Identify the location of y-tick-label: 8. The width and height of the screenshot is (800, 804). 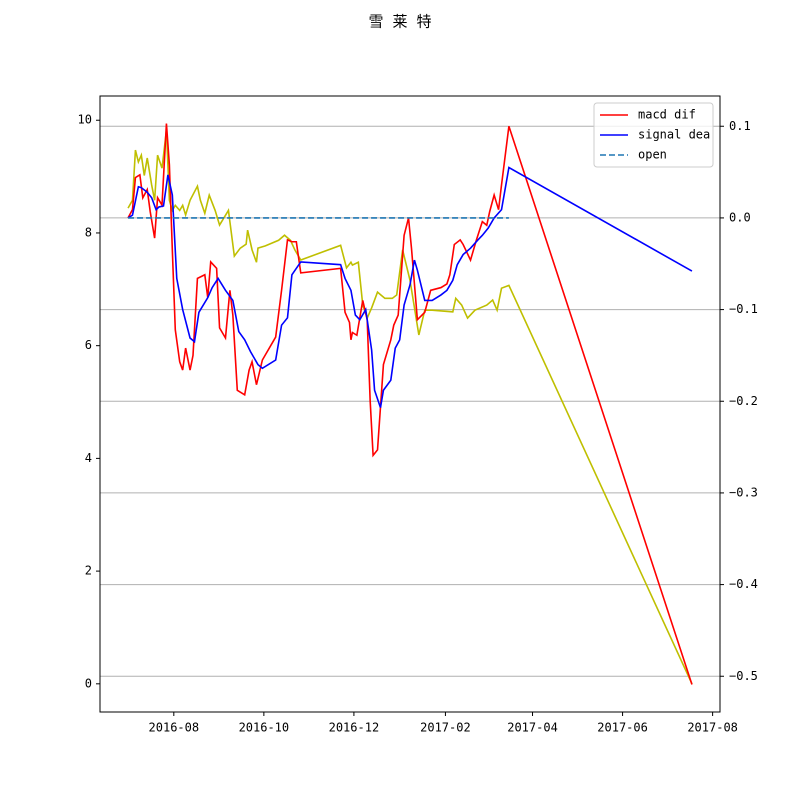
(88, 232).